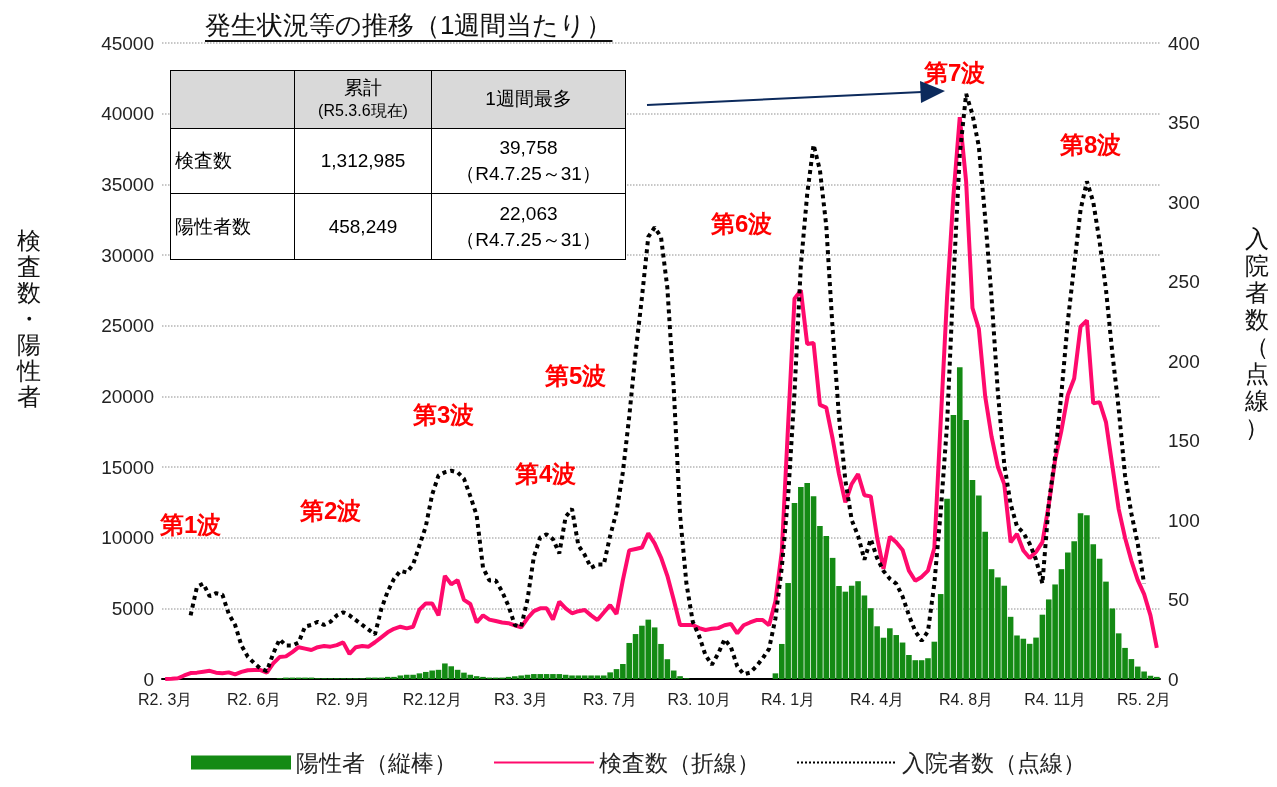 The image size is (1277, 787). I want to click on y2-tick-label: 200, so click(1184, 361).